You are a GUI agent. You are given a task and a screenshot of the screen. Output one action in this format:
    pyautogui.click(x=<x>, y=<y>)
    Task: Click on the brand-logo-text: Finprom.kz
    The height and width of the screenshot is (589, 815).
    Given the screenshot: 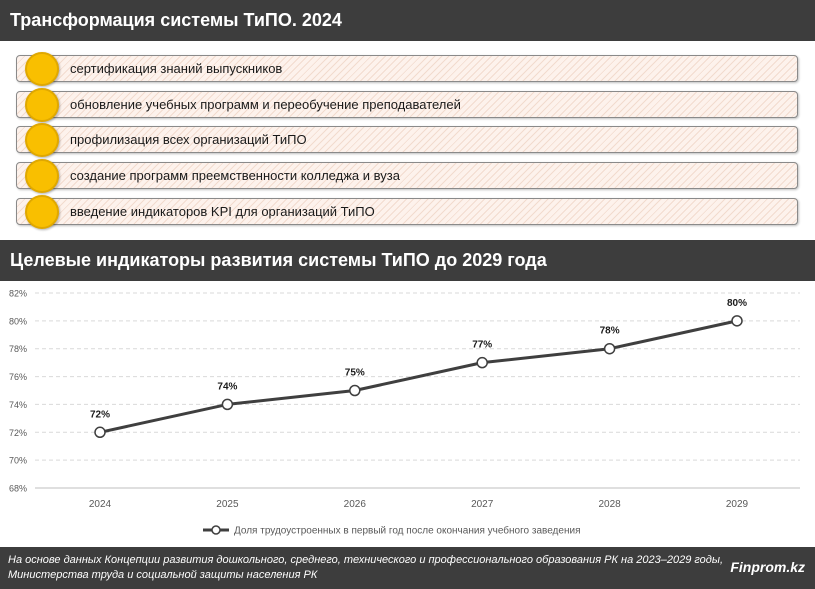 What is the action you would take?
    pyautogui.click(x=767, y=567)
    